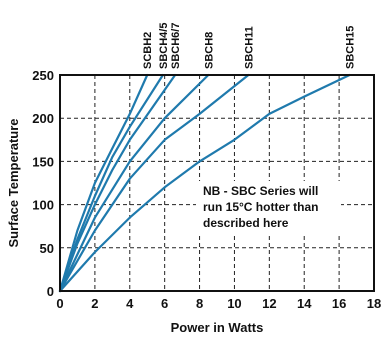  Describe the element at coordinates (246, 223) in the screenshot. I see `note-line-3: described here` at that location.